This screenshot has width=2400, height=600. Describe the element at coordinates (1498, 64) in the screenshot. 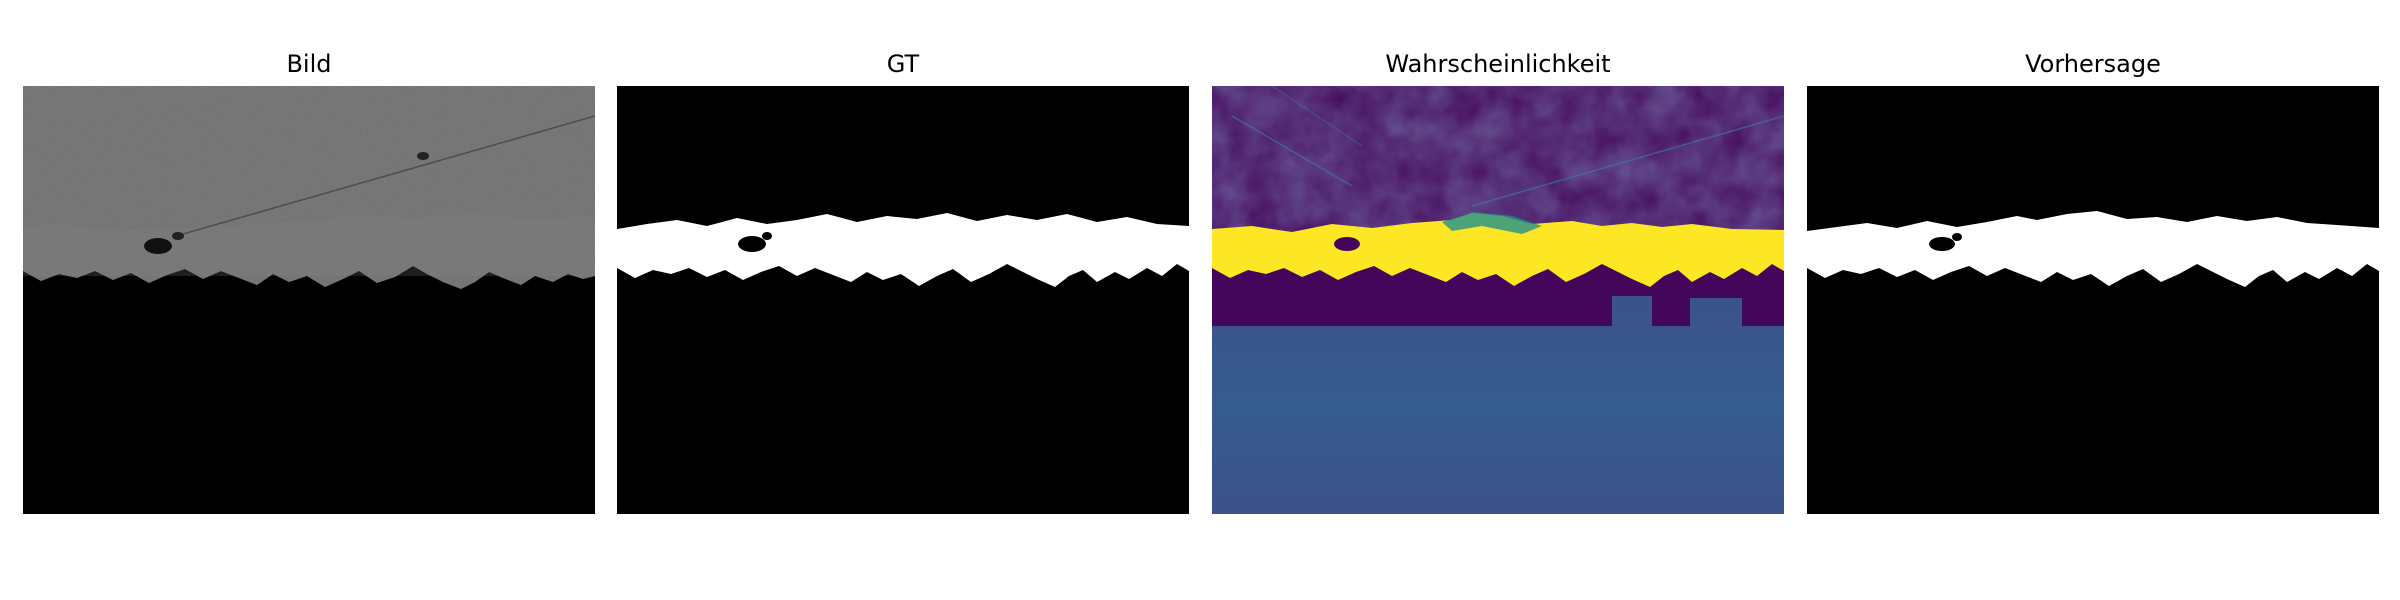

I see `panel-title-wahrscheinlichkeit: Wahrscheinlichkeit` at that location.